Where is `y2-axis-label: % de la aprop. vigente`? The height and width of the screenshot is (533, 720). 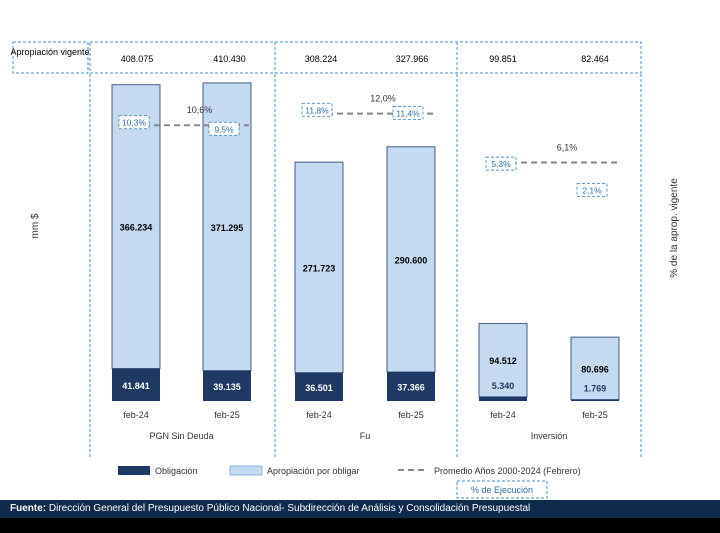
y2-axis-label: % de la aprop. vigente is located at coordinates (674, 228).